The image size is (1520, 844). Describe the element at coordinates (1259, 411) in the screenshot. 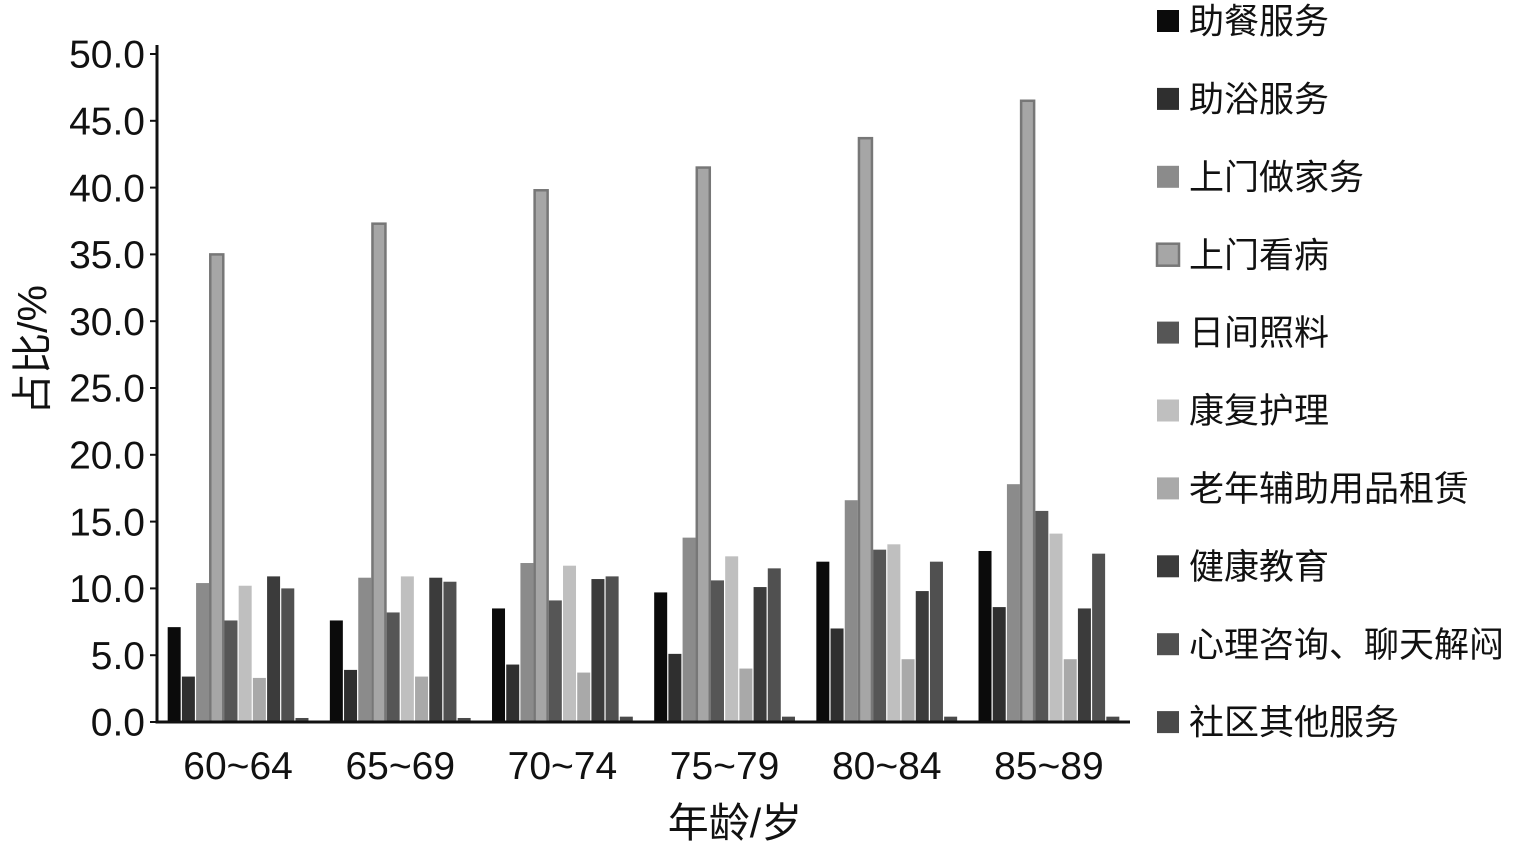

I see `legend-label: 康复护理` at that location.